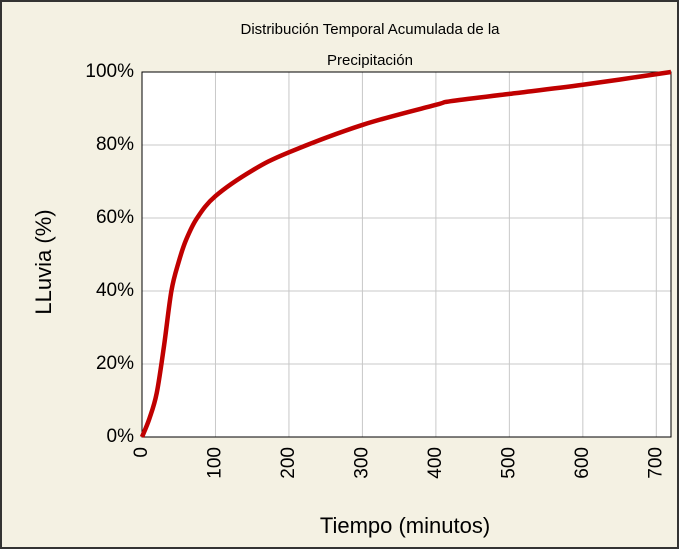 The height and width of the screenshot is (549, 679). What do you see at coordinates (141, 452) in the screenshot?
I see `x-tick-label: 0` at bounding box center [141, 452].